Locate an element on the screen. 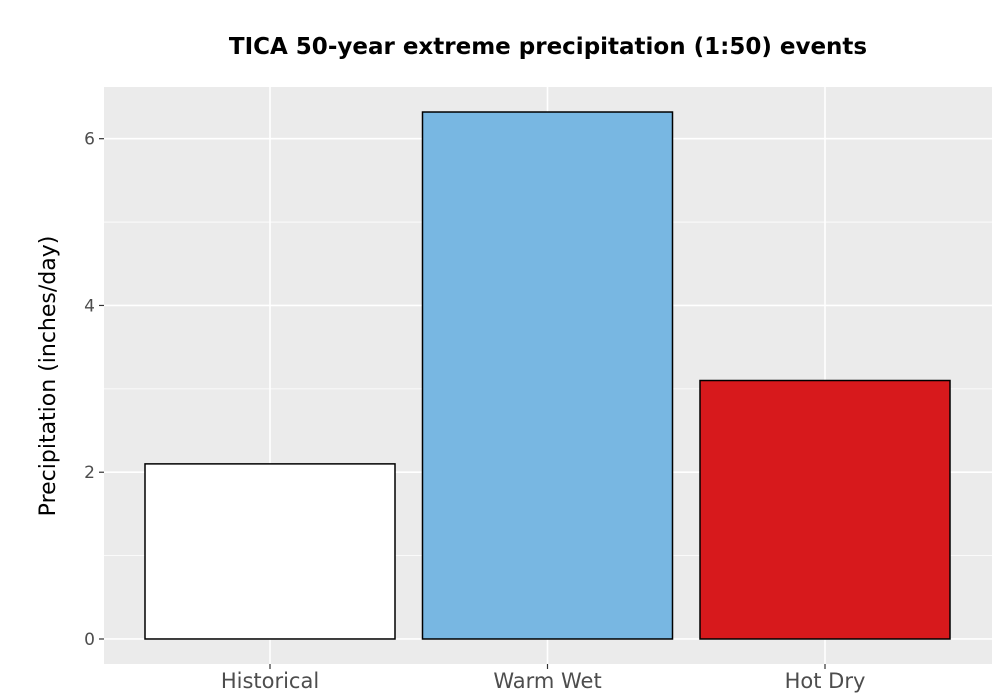 This screenshot has width=1000, height=700. x-tick-label: Warm Wet is located at coordinates (547, 681).